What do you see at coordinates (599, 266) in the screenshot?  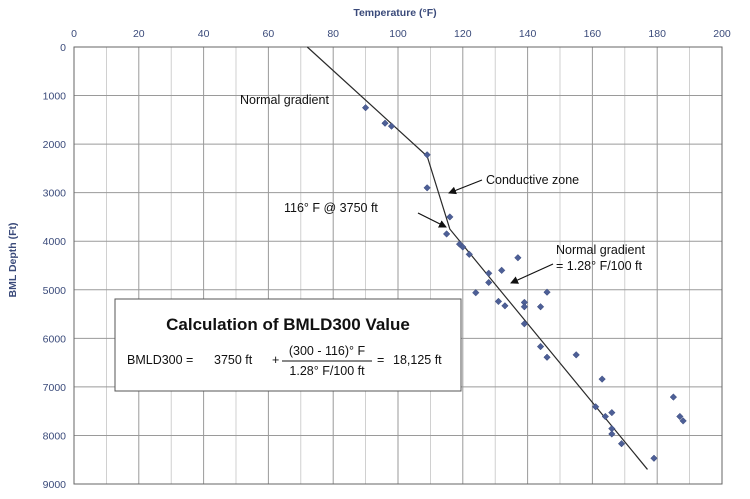 I see `annotation-normal-gradient-lower-2: = 1.28° F/100 ft` at bounding box center [599, 266].